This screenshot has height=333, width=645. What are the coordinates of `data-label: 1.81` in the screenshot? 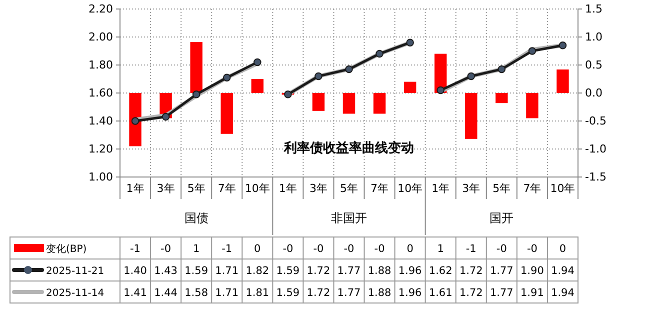 It's located at (258, 293).